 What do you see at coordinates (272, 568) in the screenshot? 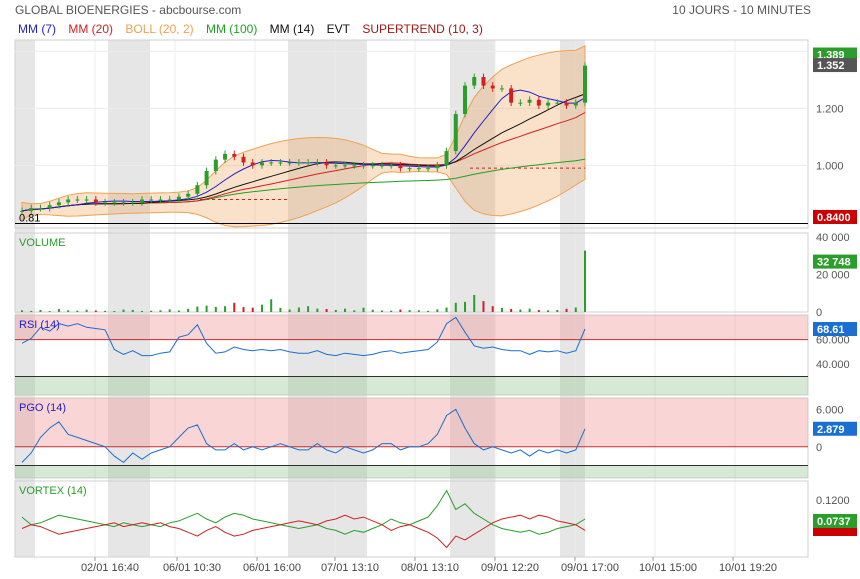
I see `x-axis-label: 06/01 16:00` at bounding box center [272, 568].